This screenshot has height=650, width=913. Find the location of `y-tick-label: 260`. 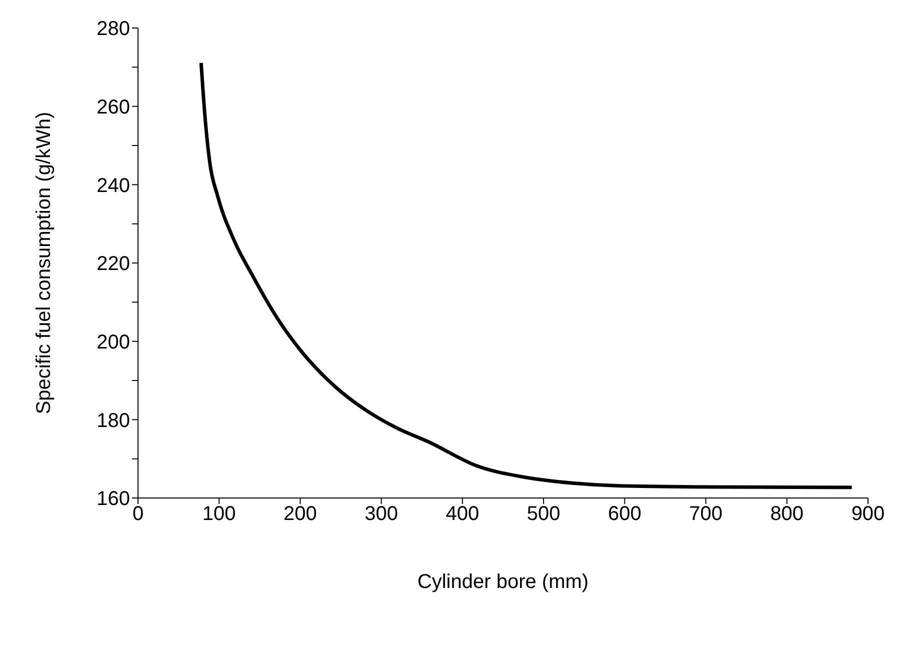

y-tick-label: 260 is located at coordinates (113, 107).